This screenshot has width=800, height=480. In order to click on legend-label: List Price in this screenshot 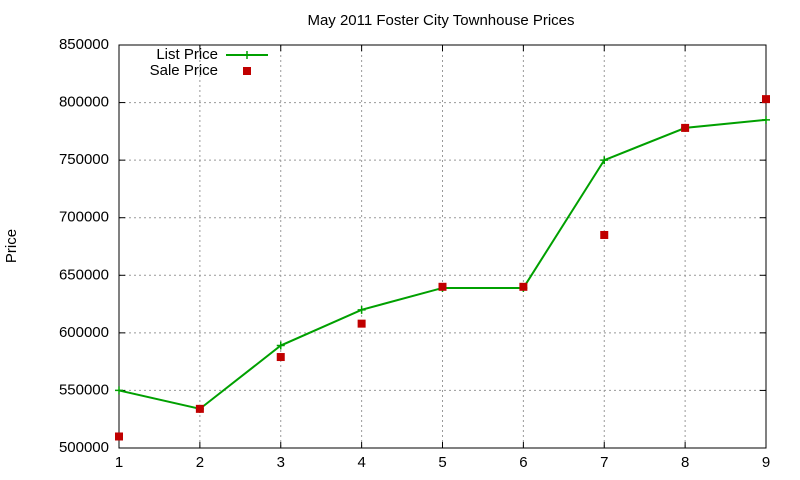, I will do `click(187, 54)`.